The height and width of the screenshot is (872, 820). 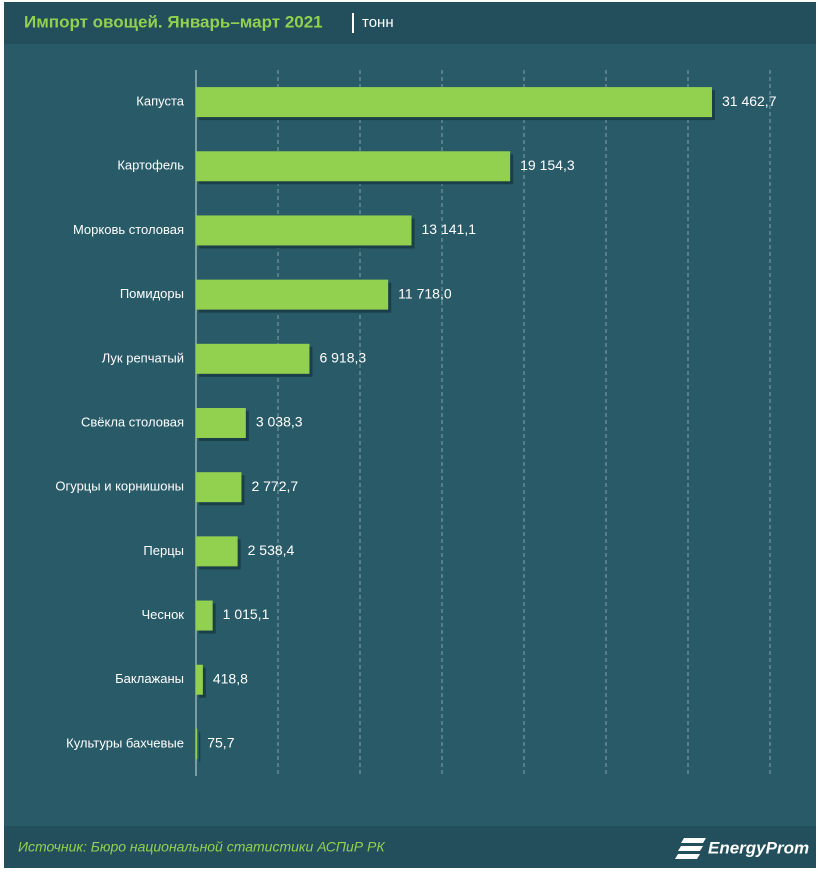 What do you see at coordinates (132, 421) in the screenshot?
I see `y-tick-label: Свёкла столовая` at bounding box center [132, 421].